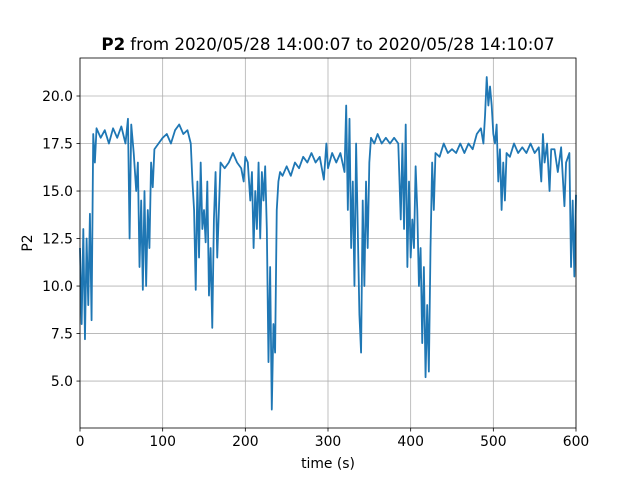 The image size is (640, 480). I want to click on x-tick-label: 100, so click(162, 442).